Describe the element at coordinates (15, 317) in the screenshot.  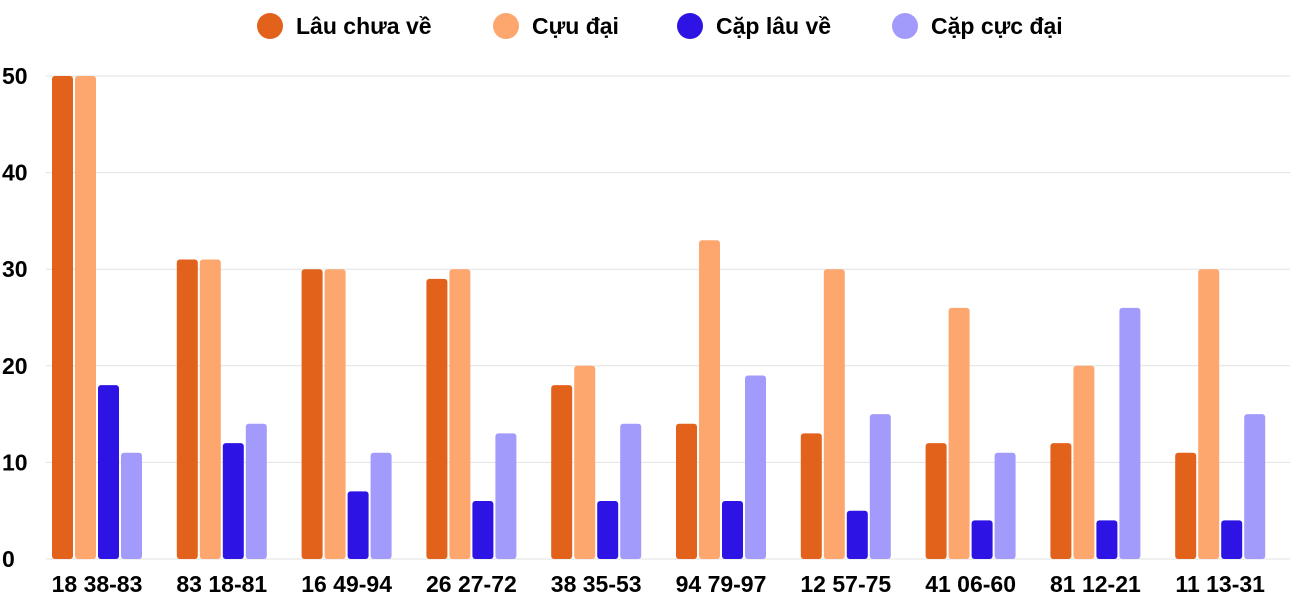
I see `y-axis: 0 10 20 30 40 50` at that location.